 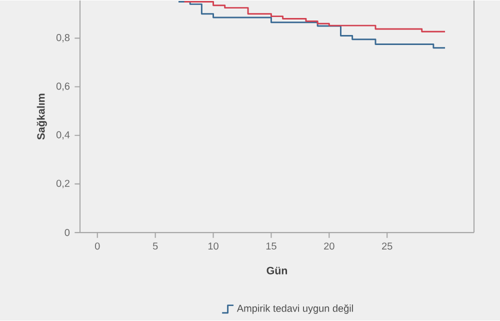 I want to click on x-tick-label: 20, so click(x=329, y=246).